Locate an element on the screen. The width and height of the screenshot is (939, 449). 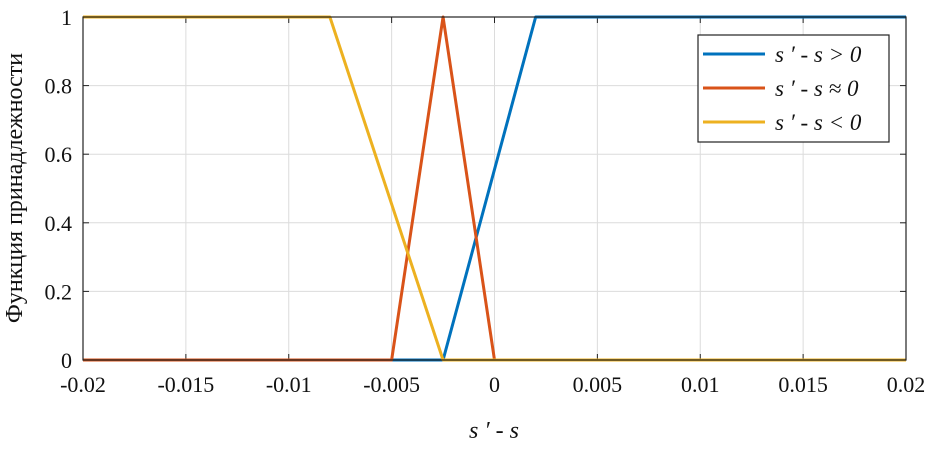
x-tick-label: -0.005 is located at coordinates (391, 384).